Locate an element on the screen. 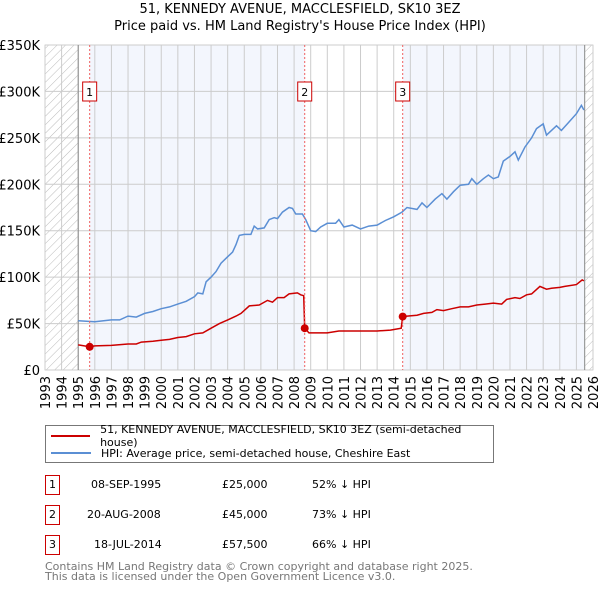  x-tick-label: 2016 is located at coordinates (428, 392).